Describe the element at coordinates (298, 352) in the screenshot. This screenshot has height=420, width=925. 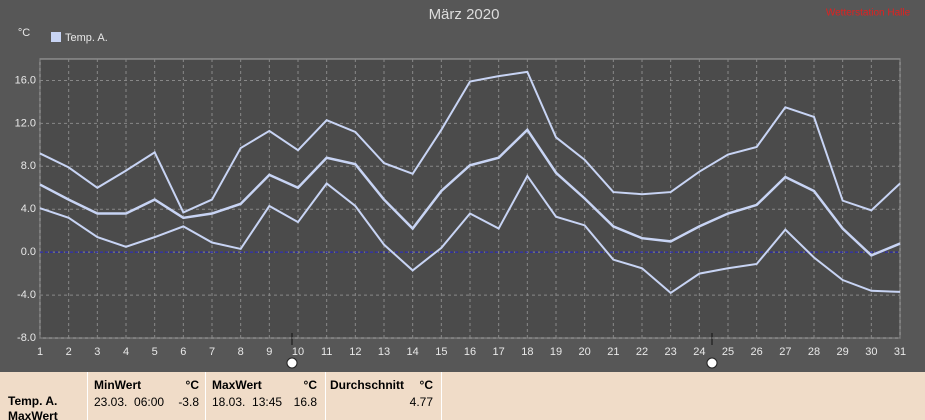
I see `x-tick-label: 10` at that location.